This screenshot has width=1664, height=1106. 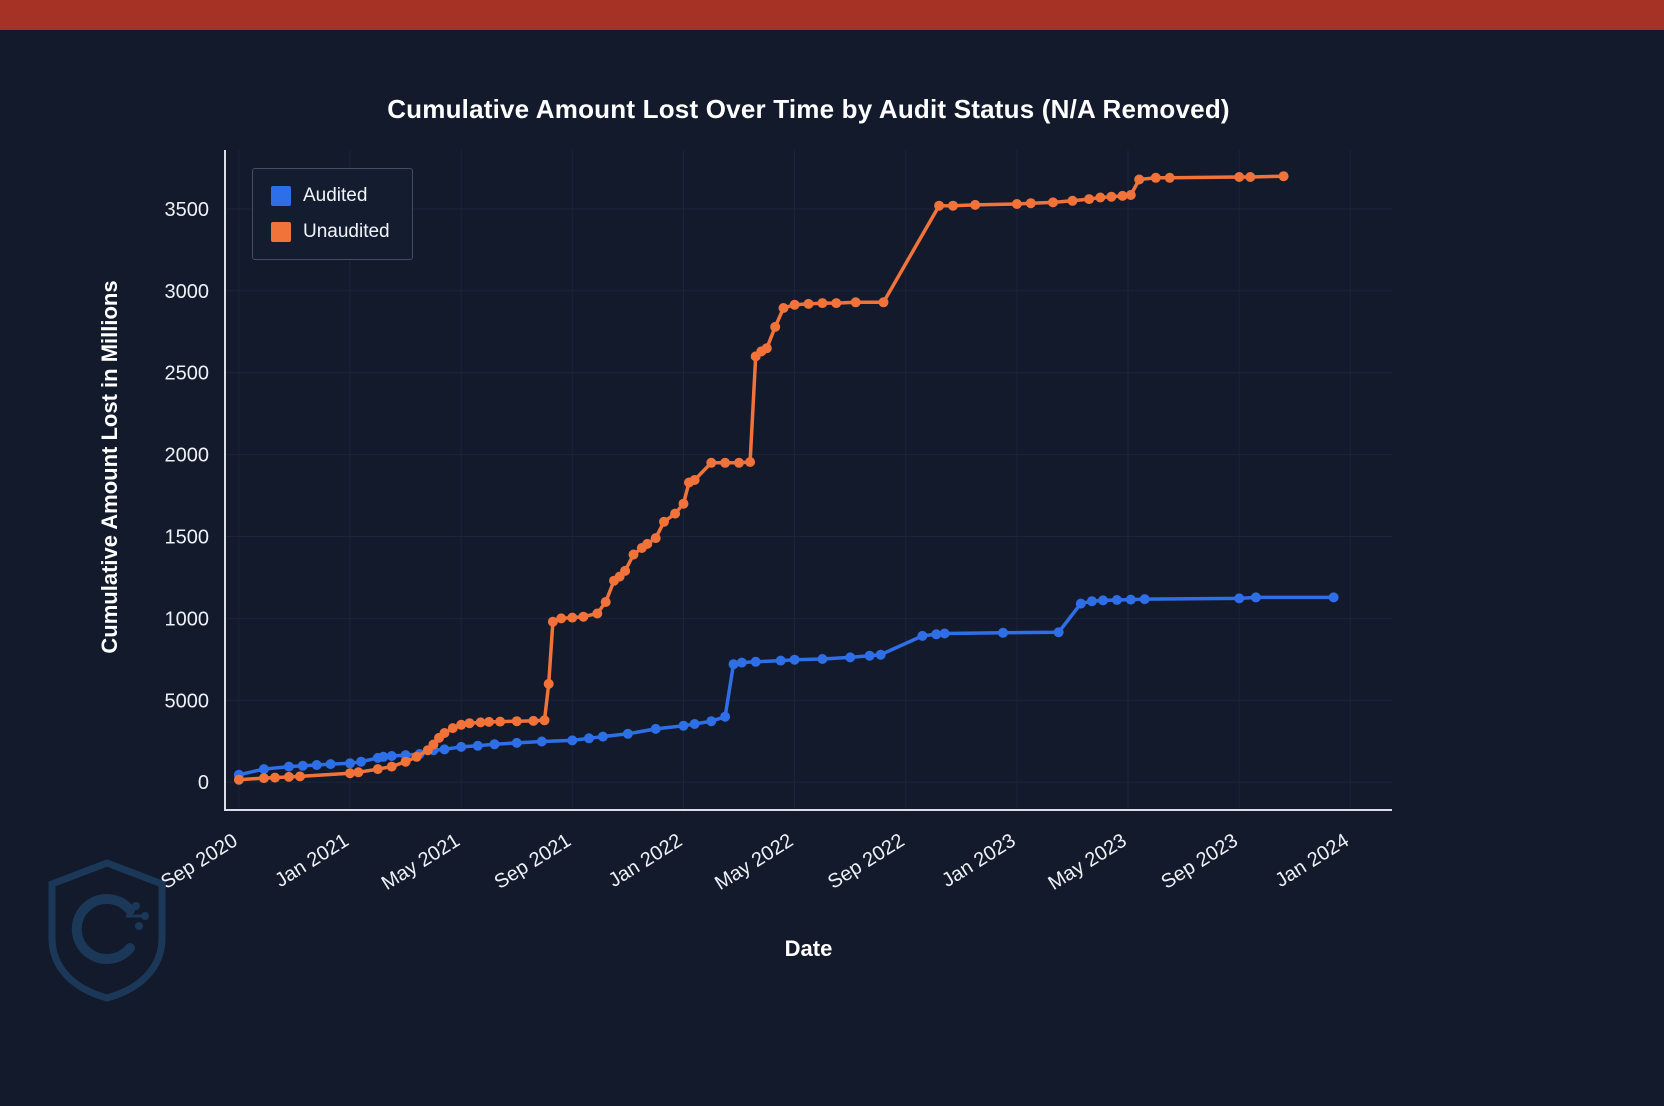 What do you see at coordinates (754, 862) in the screenshot?
I see `x-tick-label: May 2022` at bounding box center [754, 862].